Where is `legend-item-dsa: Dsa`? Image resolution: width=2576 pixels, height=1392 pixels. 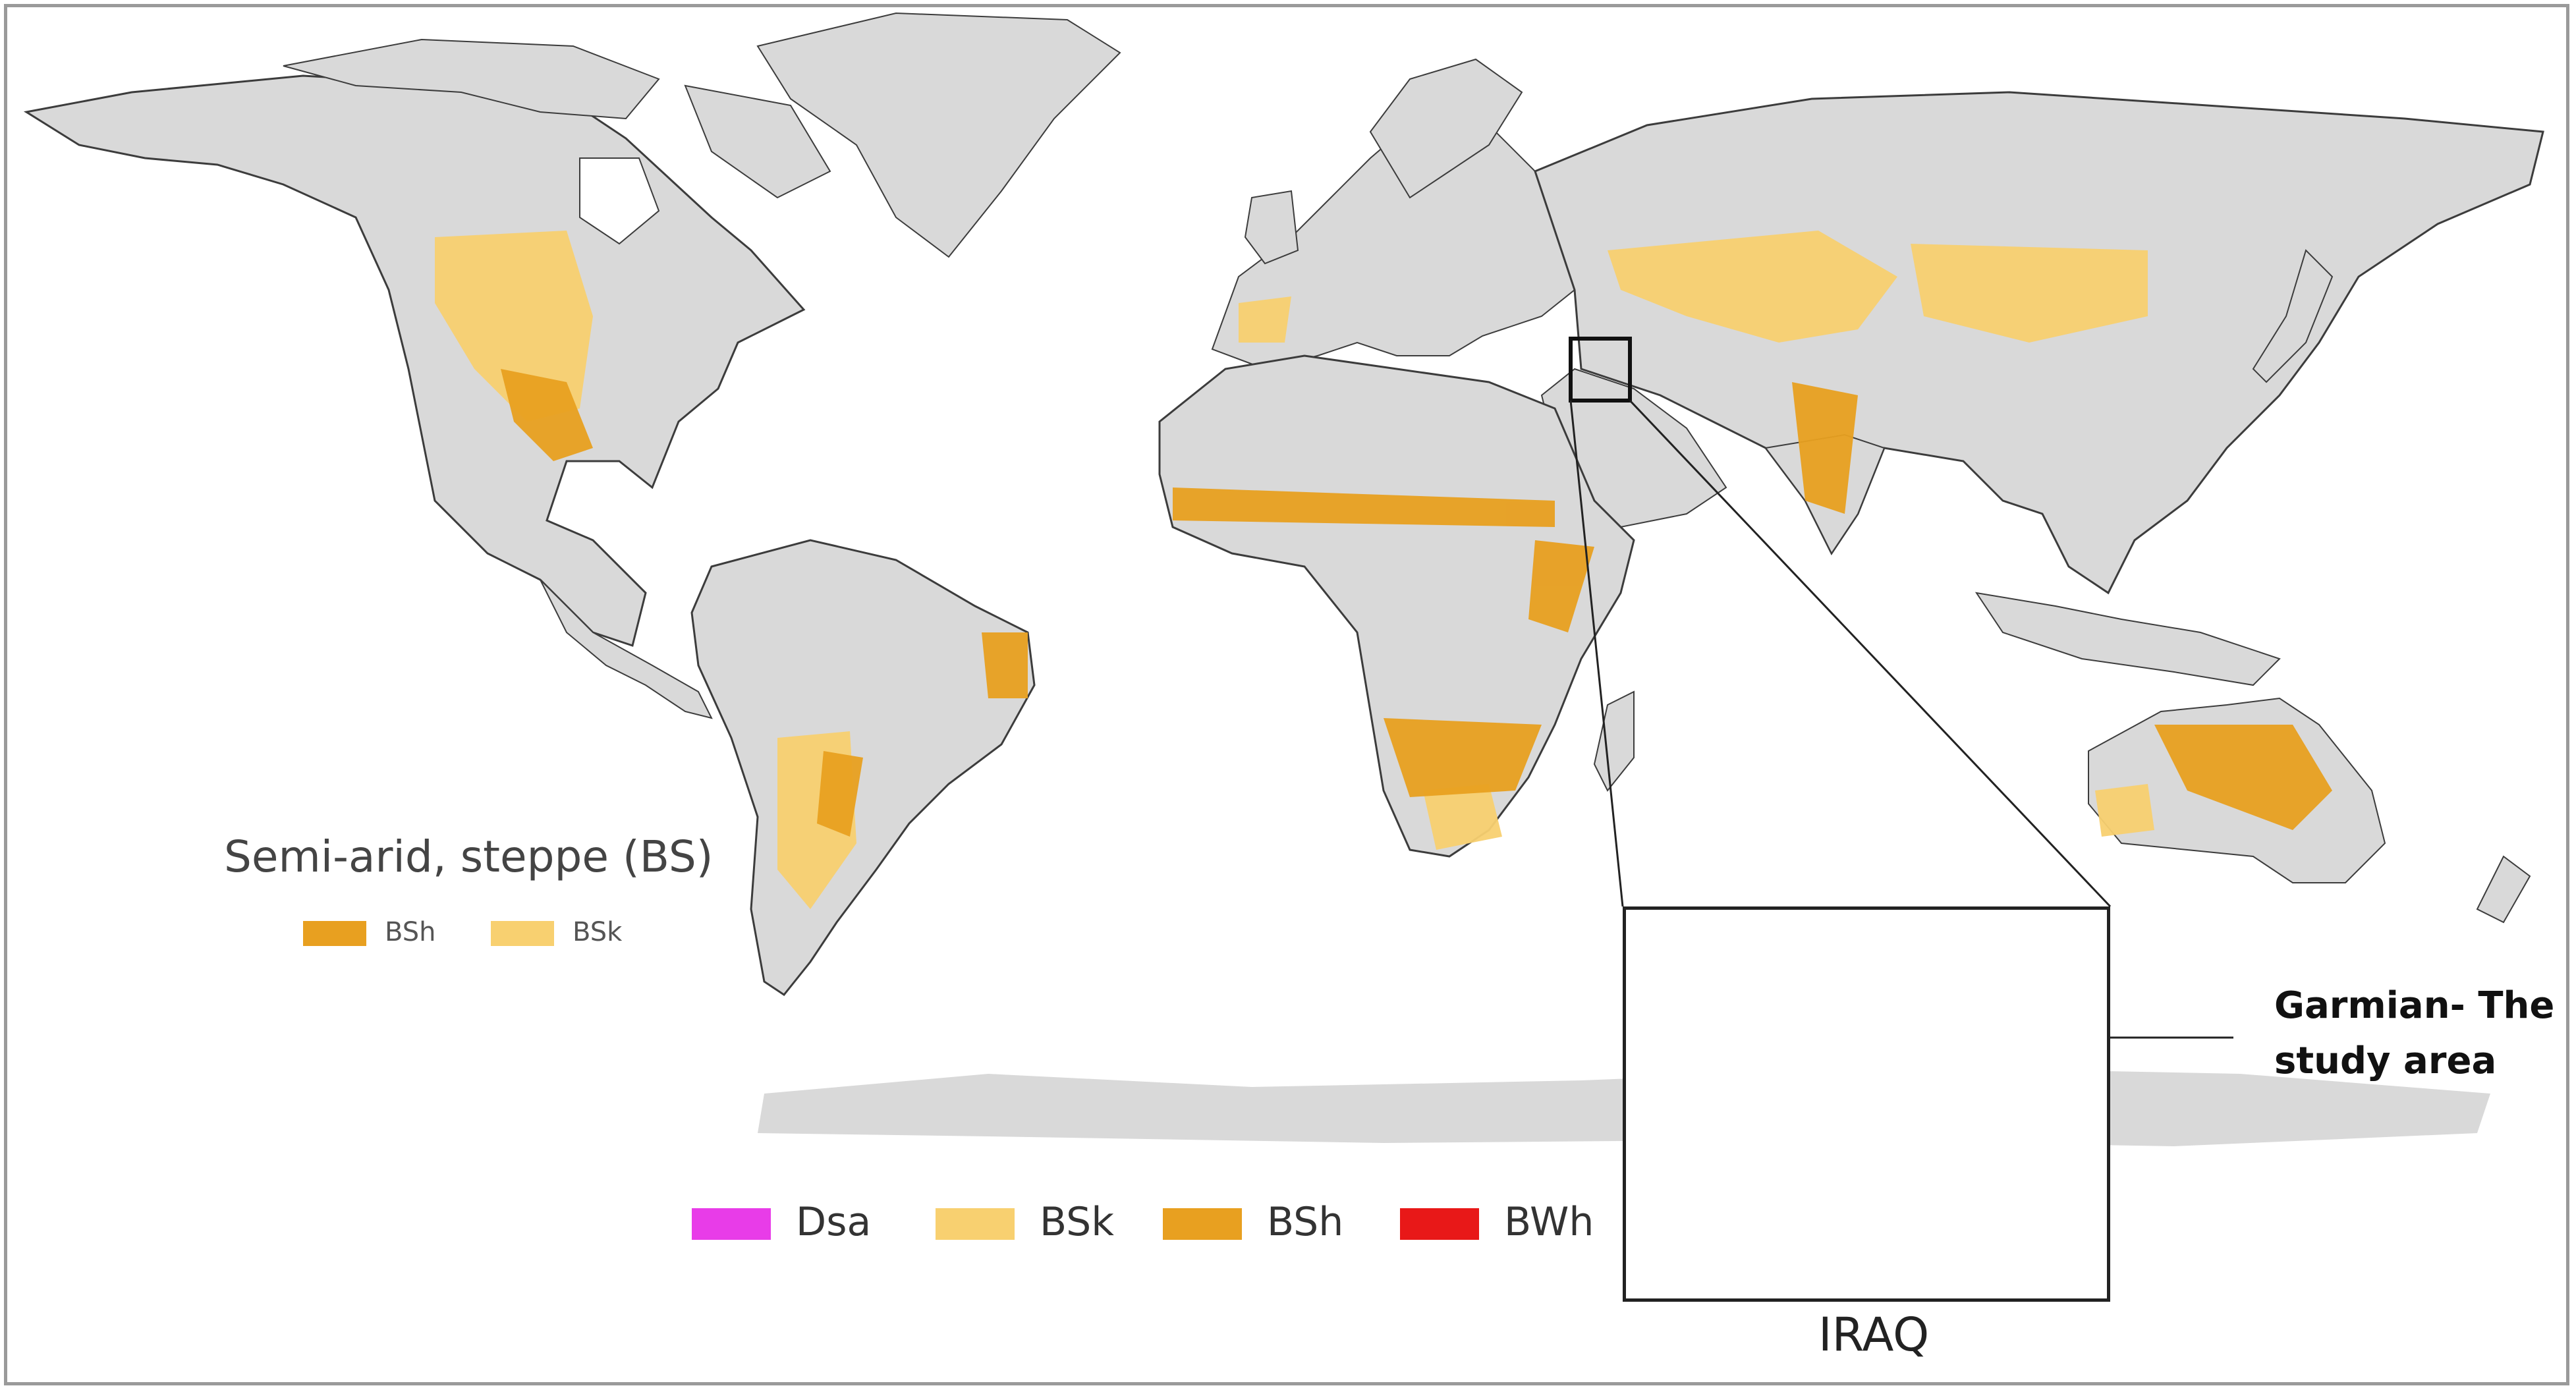
legend-item-dsa: Dsa is located at coordinates (781, 1222).